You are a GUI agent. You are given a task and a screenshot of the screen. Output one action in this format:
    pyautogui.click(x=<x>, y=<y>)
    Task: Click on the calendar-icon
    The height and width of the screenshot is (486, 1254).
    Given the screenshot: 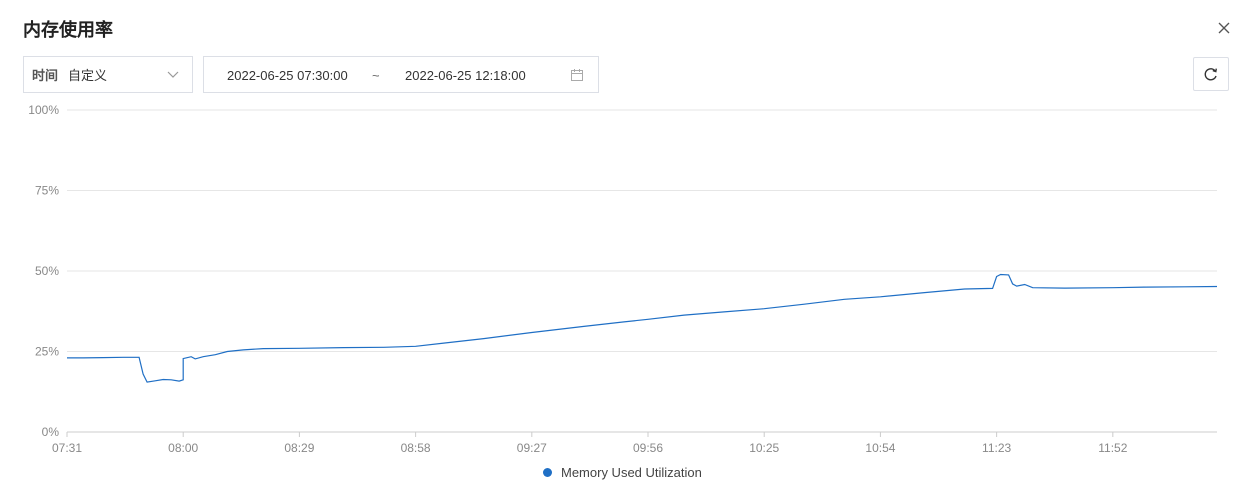 What is the action you would take?
    pyautogui.click(x=577, y=75)
    